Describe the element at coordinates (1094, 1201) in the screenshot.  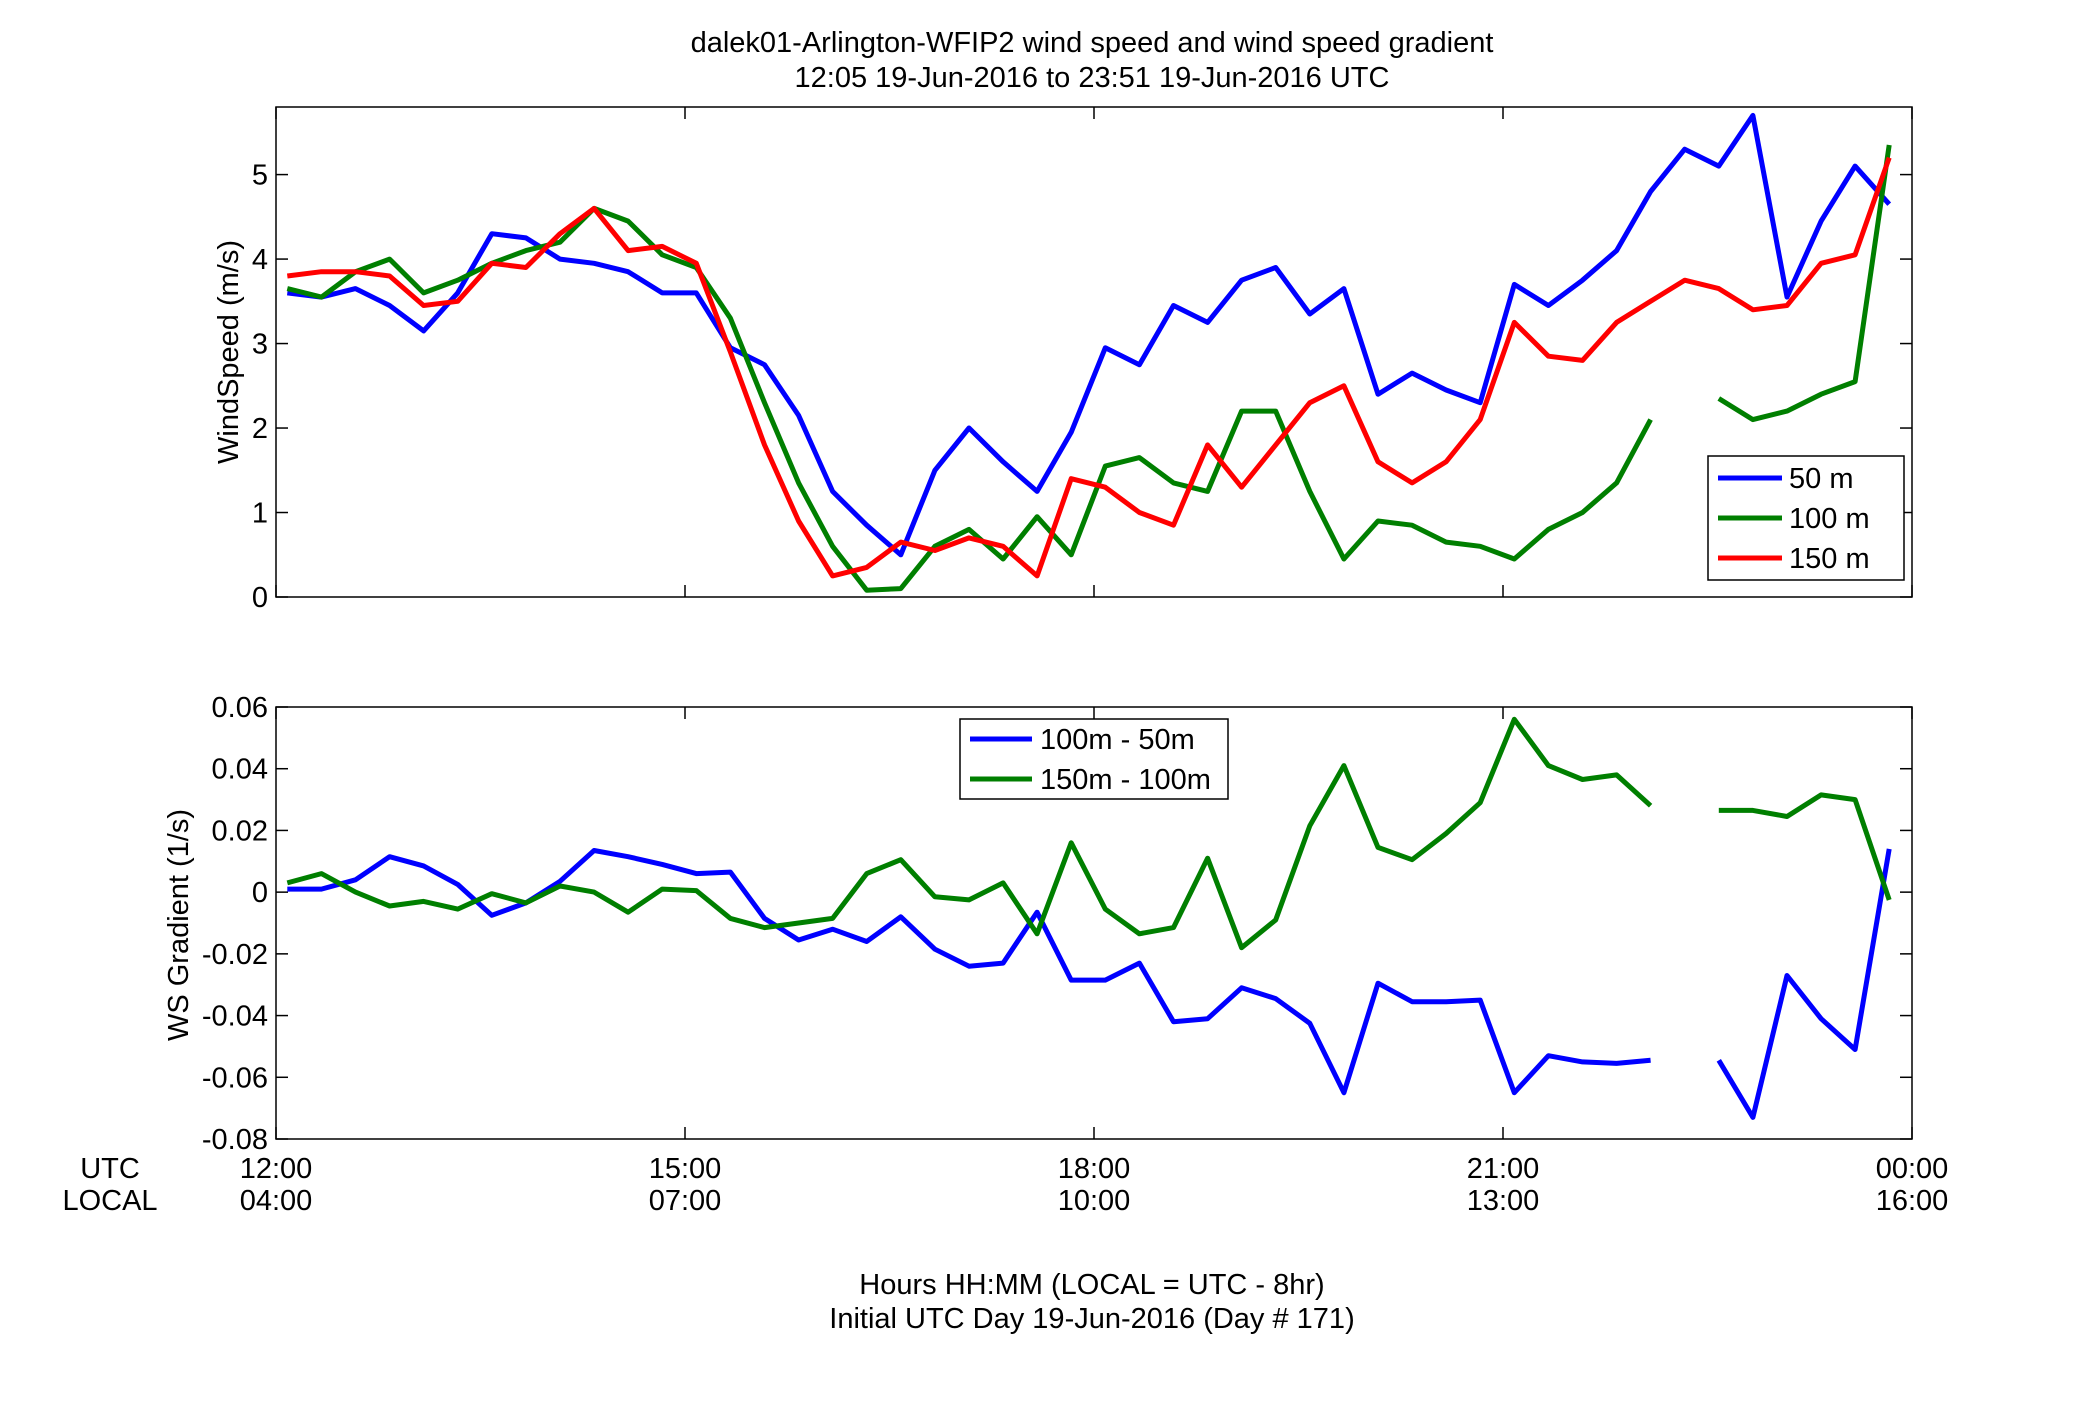
I see `x-tick-label-local: 10:00` at that location.